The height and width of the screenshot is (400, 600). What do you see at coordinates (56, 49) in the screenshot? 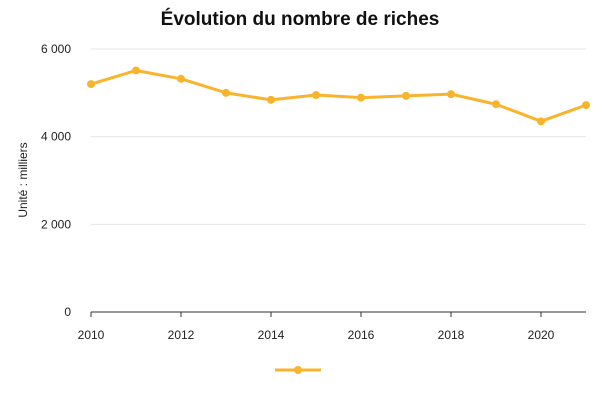
I see `y-tick-label: 6 000` at bounding box center [56, 49].